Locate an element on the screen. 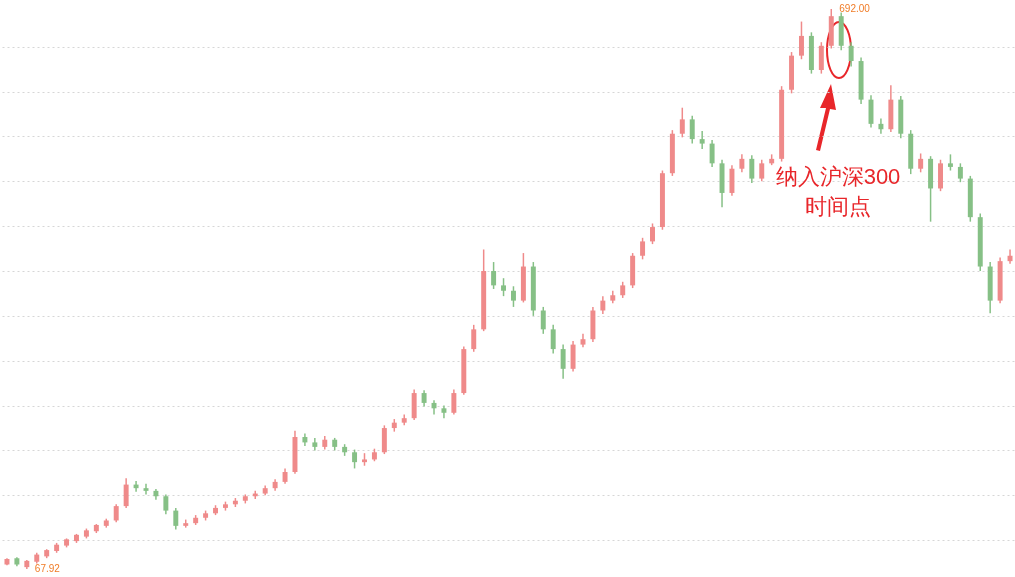 This screenshot has height=577, width=1015. annotation: 纳入沪深300 时间点 is located at coordinates (838, 191).